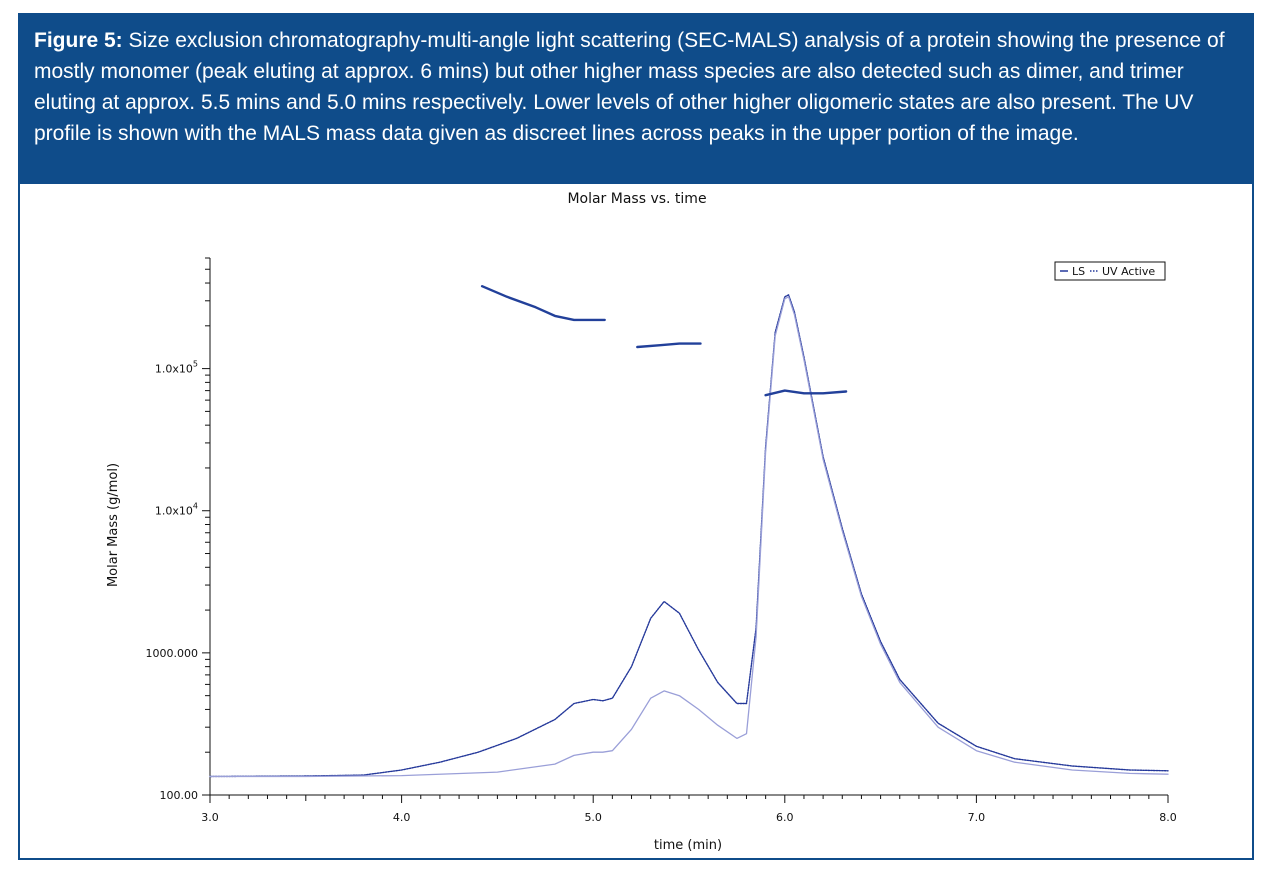 Image resolution: width=1280 pixels, height=881 pixels. I want to click on y-tick-exponent: 5, so click(195, 364).